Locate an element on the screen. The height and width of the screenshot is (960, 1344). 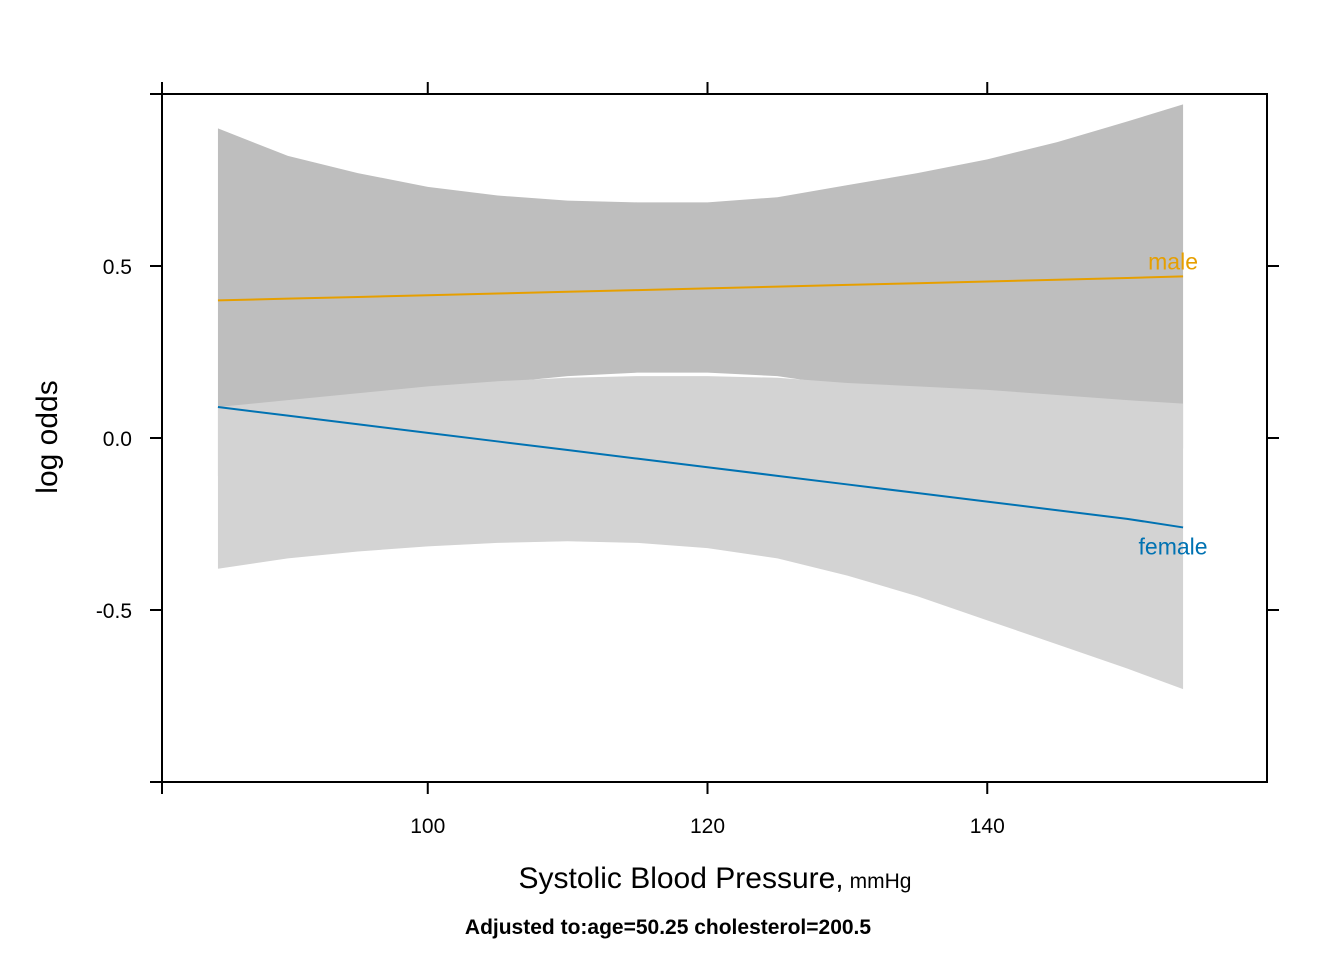
adjustment-note: Adjusted to:age=50.25 cholesterol=200.5 is located at coordinates (668, 927).